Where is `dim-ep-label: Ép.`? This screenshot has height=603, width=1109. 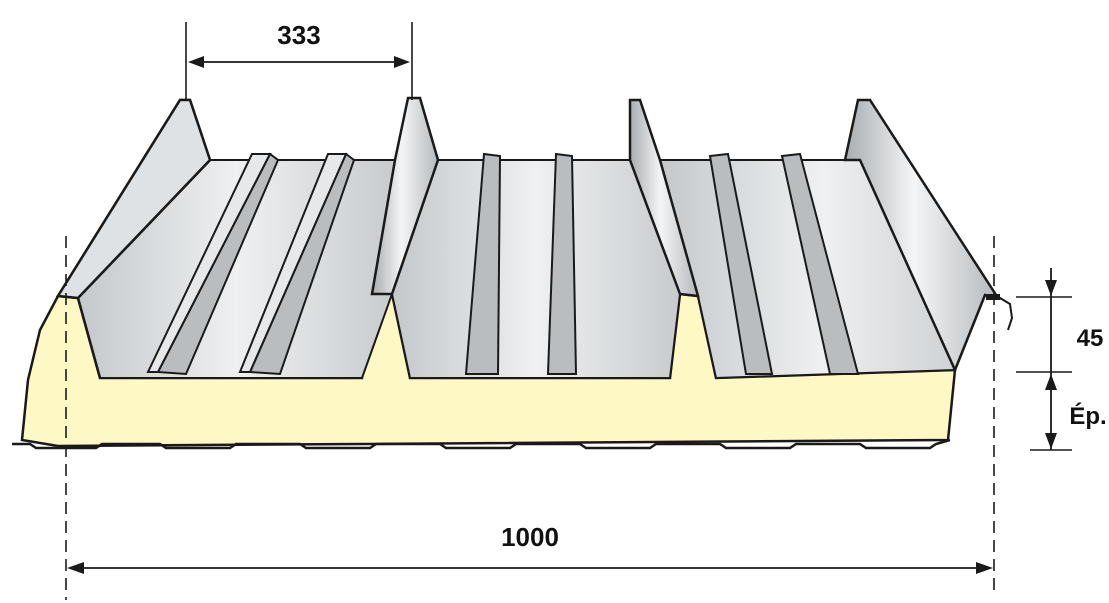
dim-ep-label: Ép. is located at coordinates (1087, 416).